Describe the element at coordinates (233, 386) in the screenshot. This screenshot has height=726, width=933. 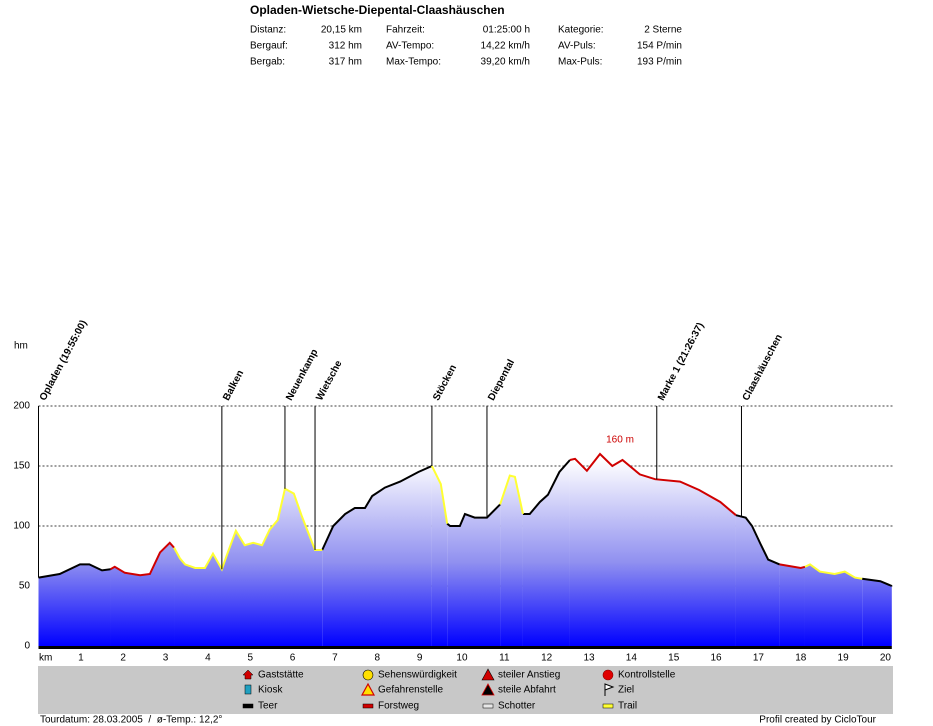
I see `waypoint-label: Balken` at that location.